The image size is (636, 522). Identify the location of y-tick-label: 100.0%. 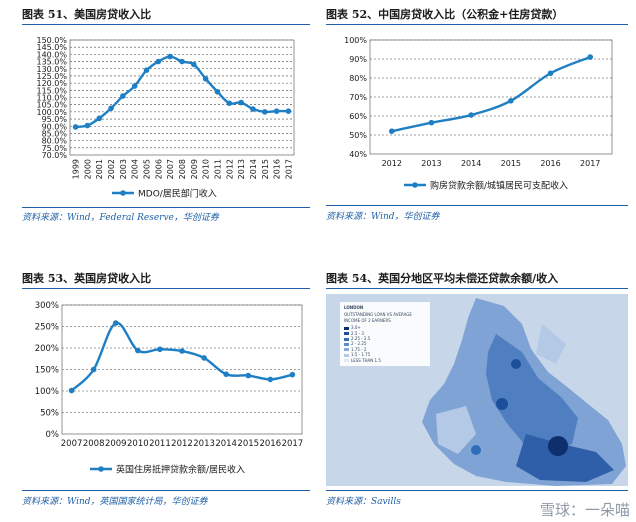
(51, 112).